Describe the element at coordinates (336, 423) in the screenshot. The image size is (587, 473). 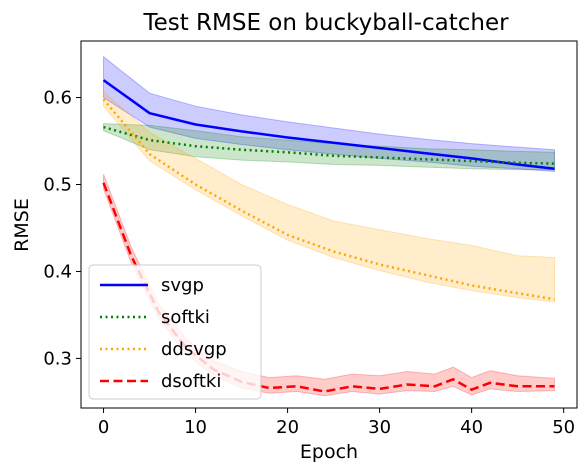
I see `x-axis-ticks: 0 10 20 30 40 50` at that location.